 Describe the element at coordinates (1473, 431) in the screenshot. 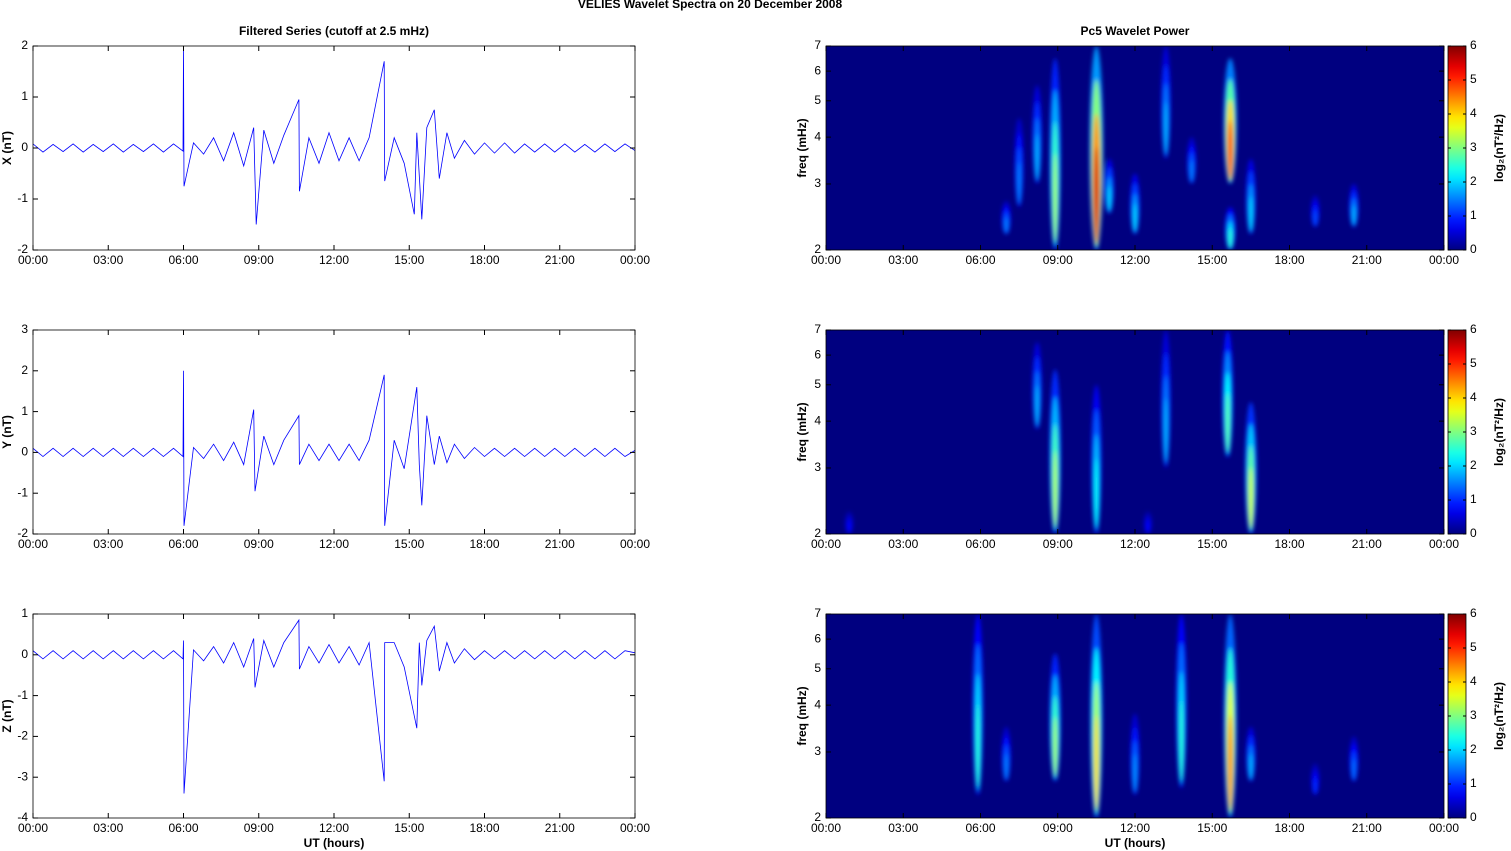

I see `colorbar-tick-label: 3` at that location.